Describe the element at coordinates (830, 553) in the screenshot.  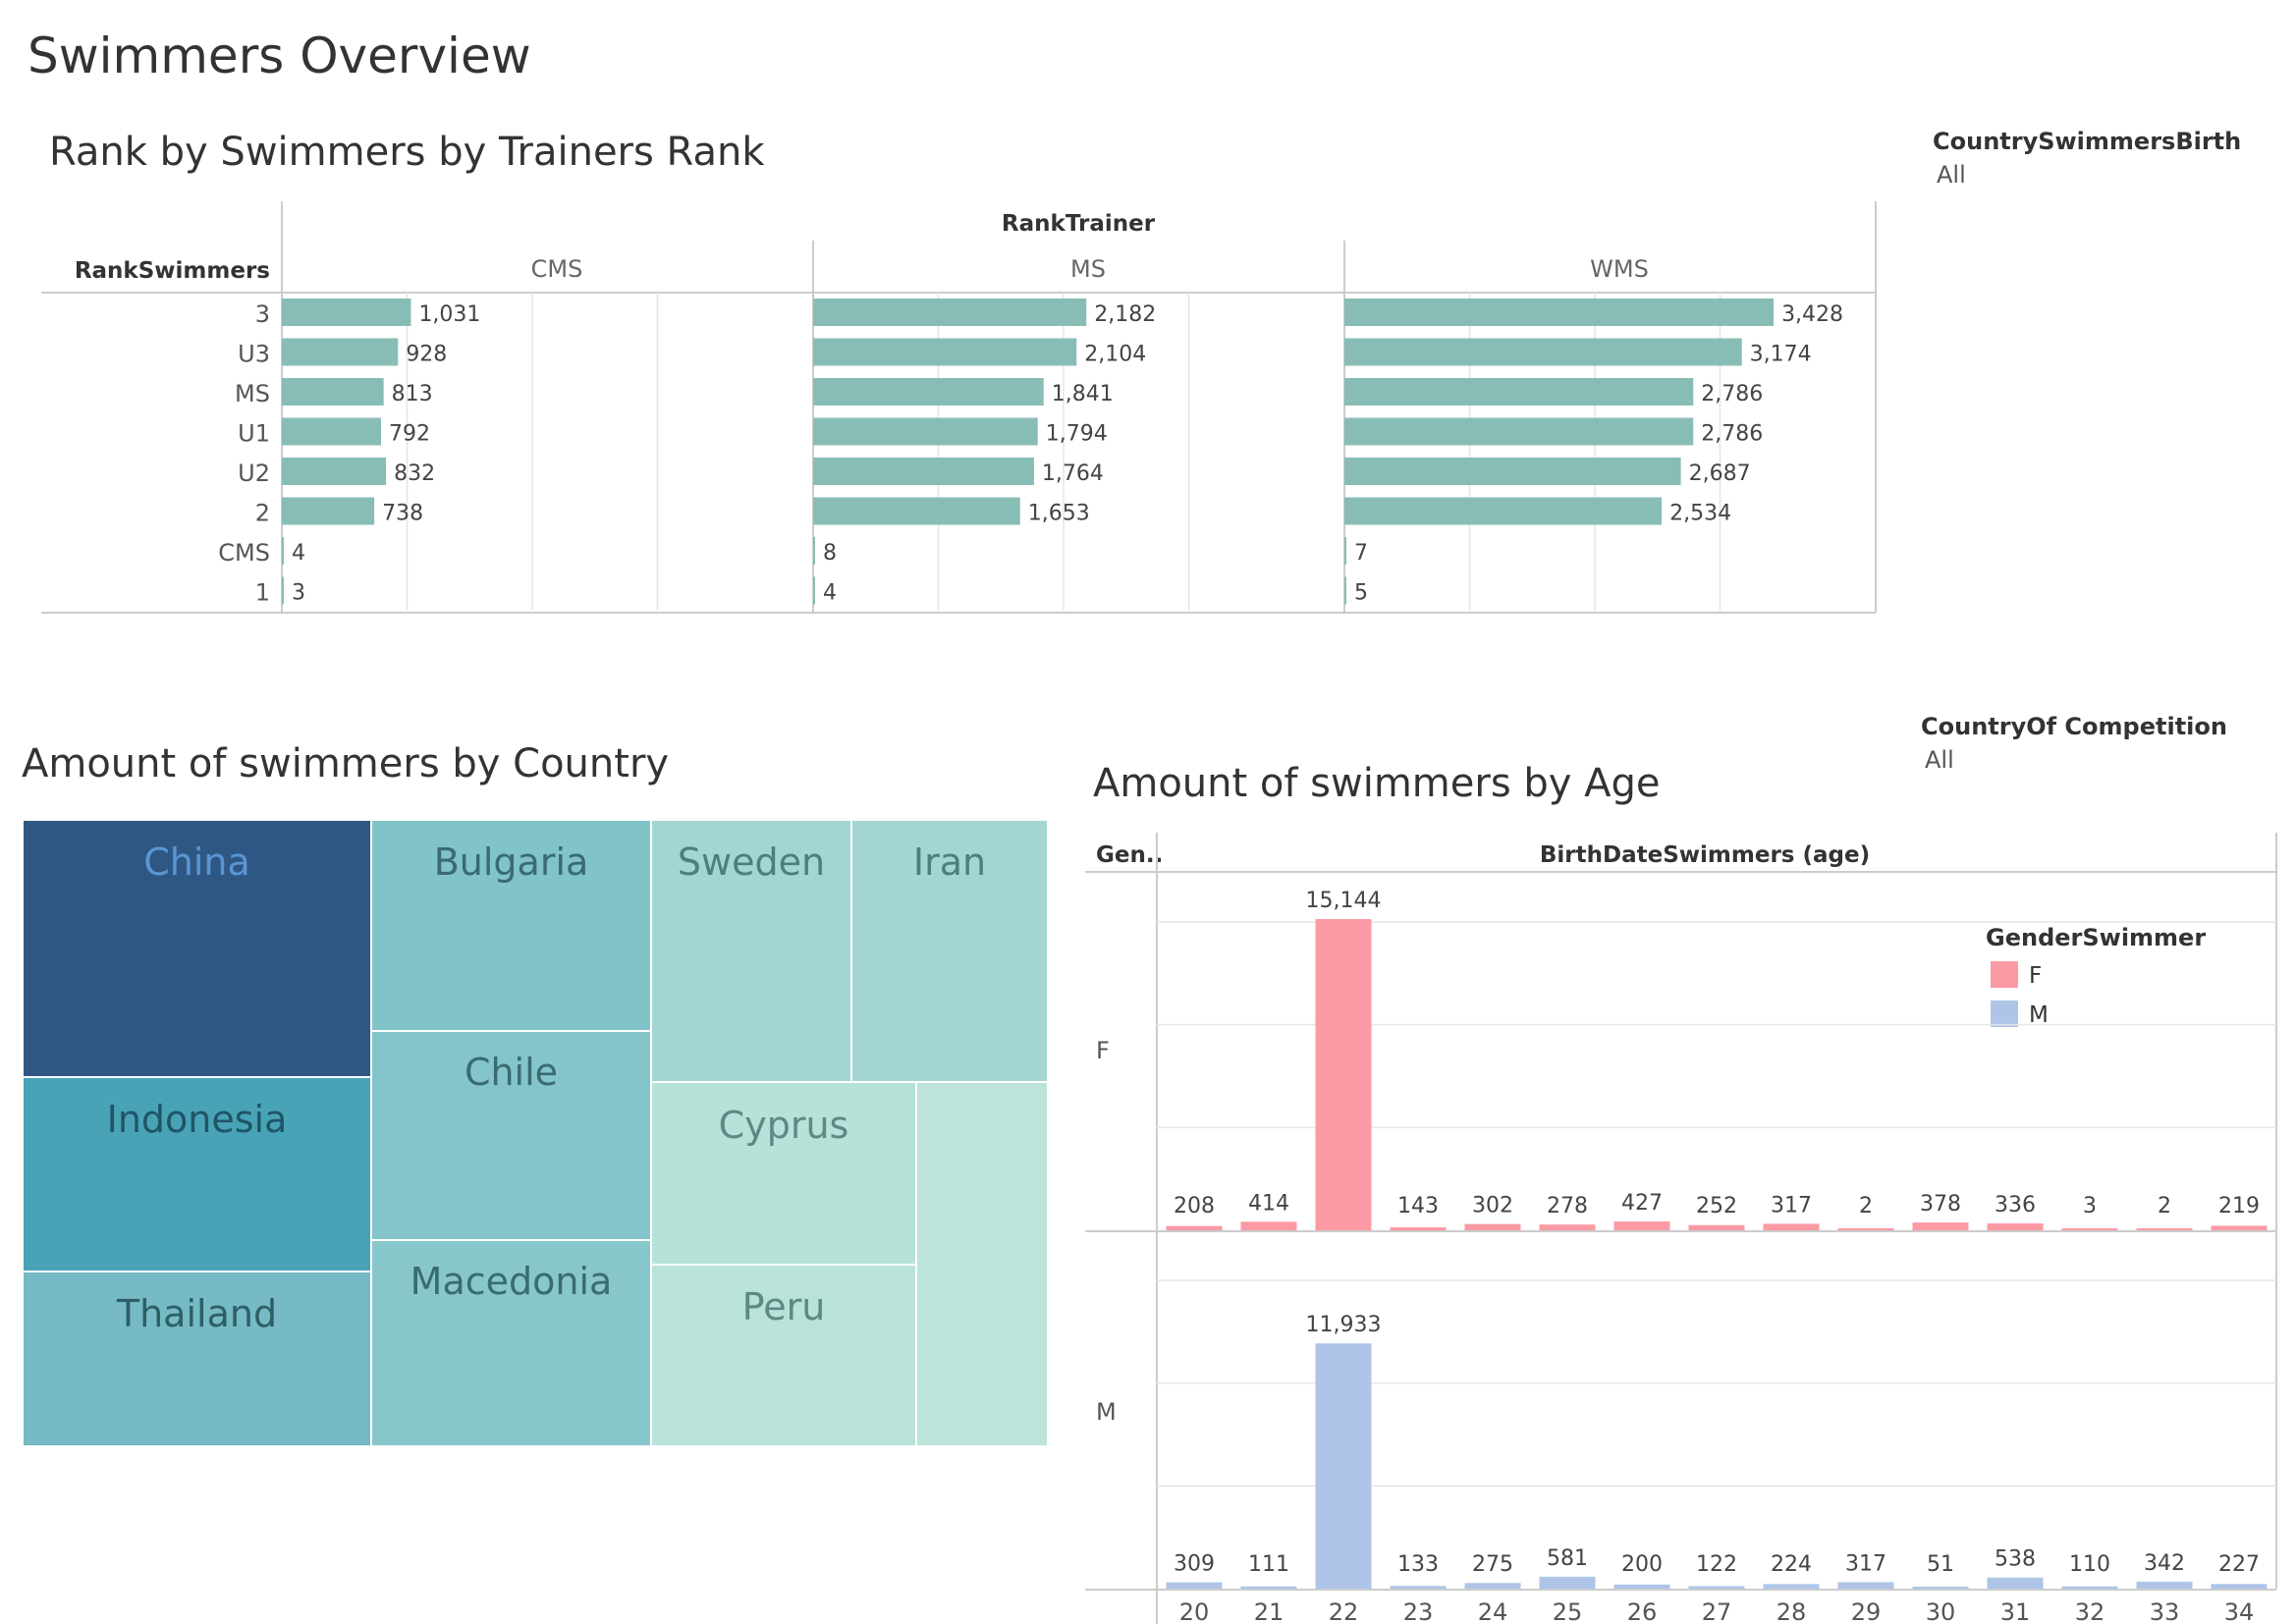
I see `bar-value-label: 8` at that location.